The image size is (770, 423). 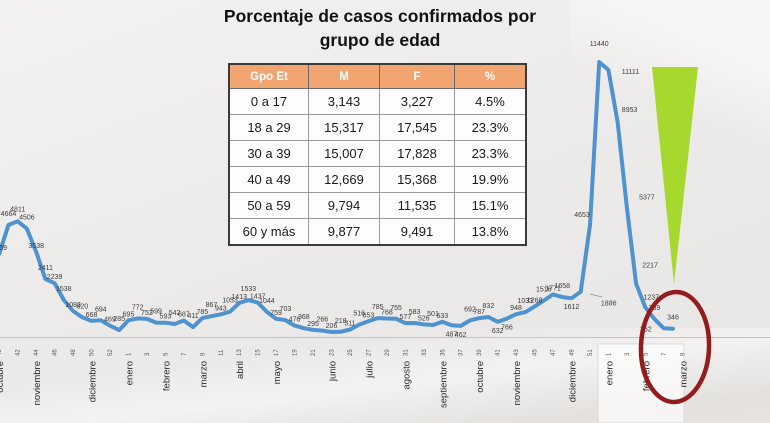 I want to click on data-label: 1044, so click(x=267, y=301).